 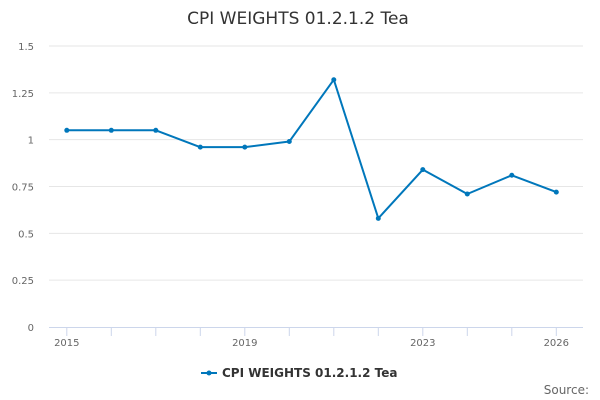 I want to click on x-axis, so click(x=316, y=331).